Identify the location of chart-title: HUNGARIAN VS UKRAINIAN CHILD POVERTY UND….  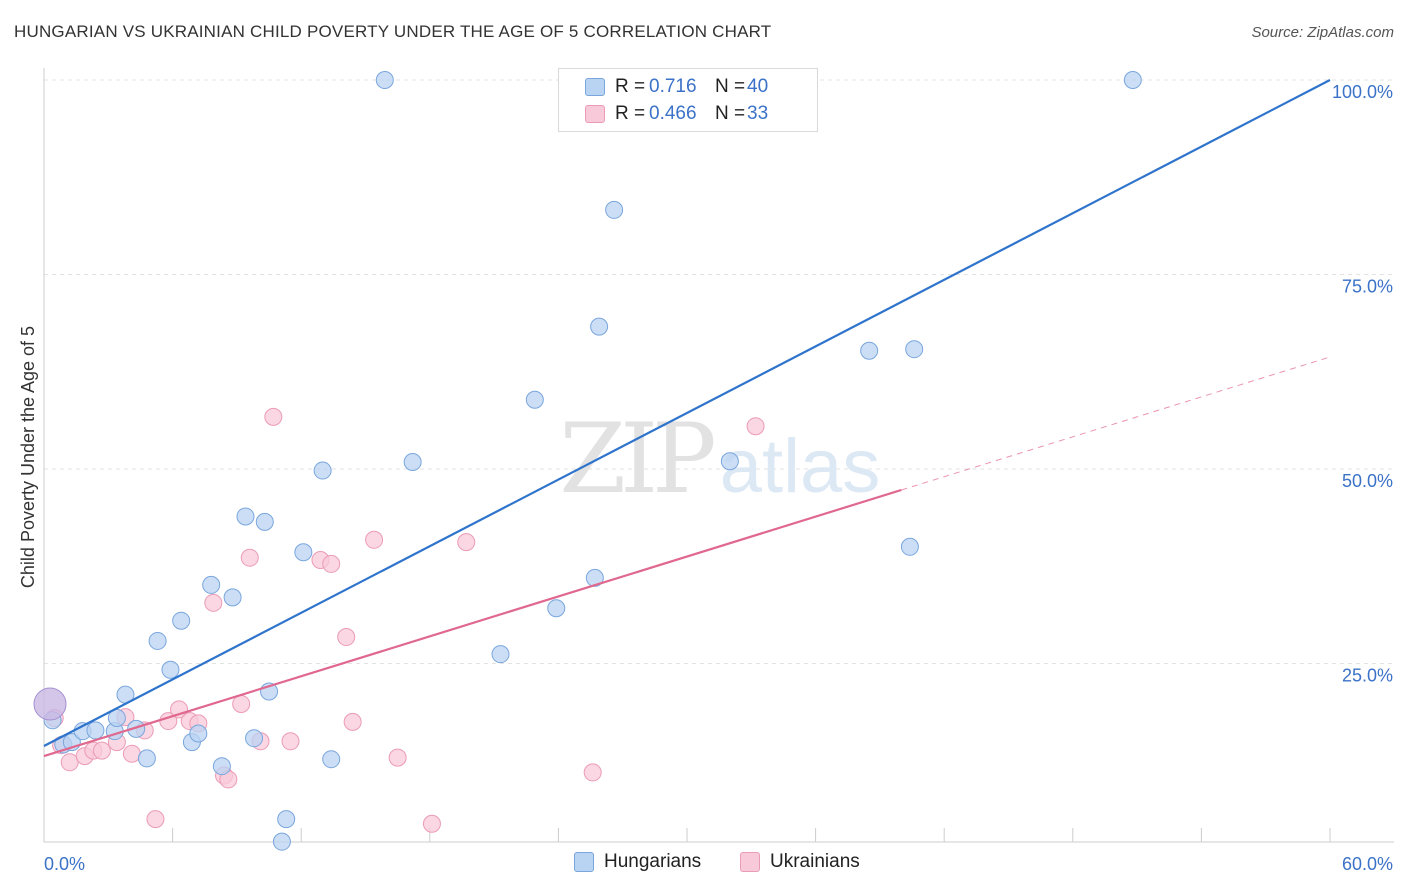
(393, 31).